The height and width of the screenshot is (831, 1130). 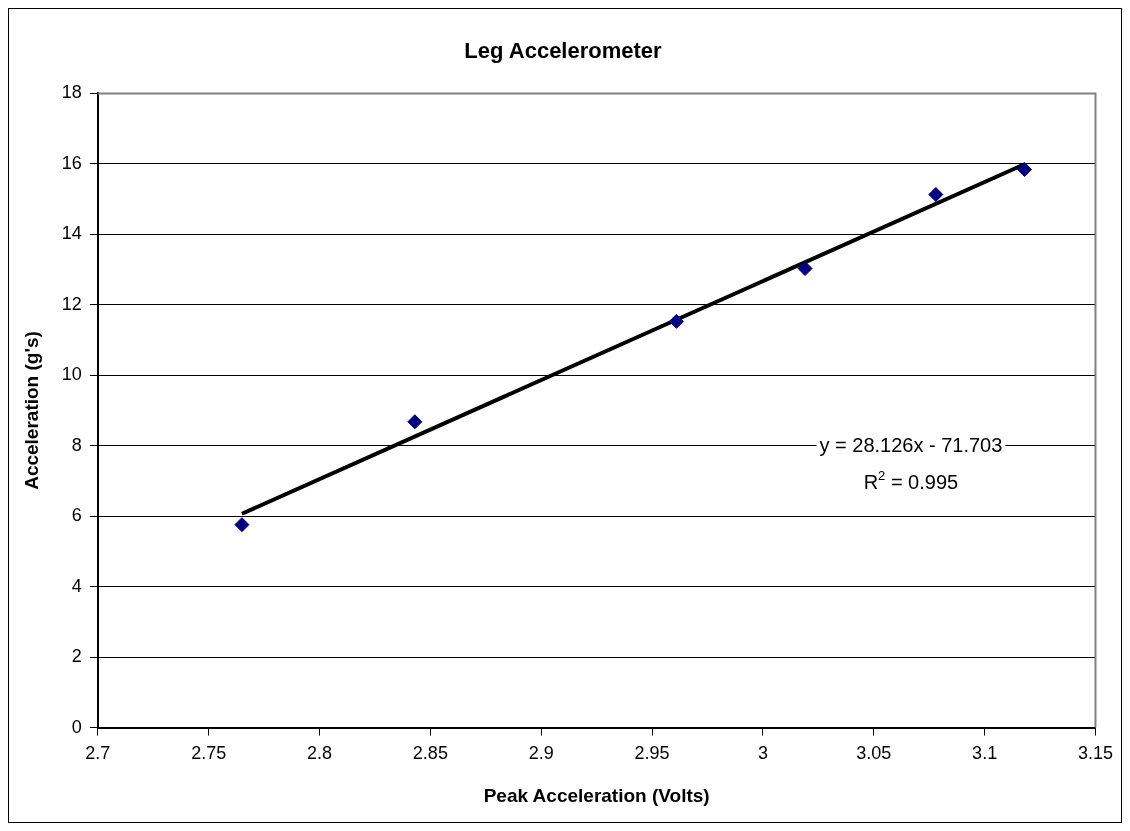 What do you see at coordinates (209, 753) in the screenshot?
I see `x-tick-label: 2.75` at bounding box center [209, 753].